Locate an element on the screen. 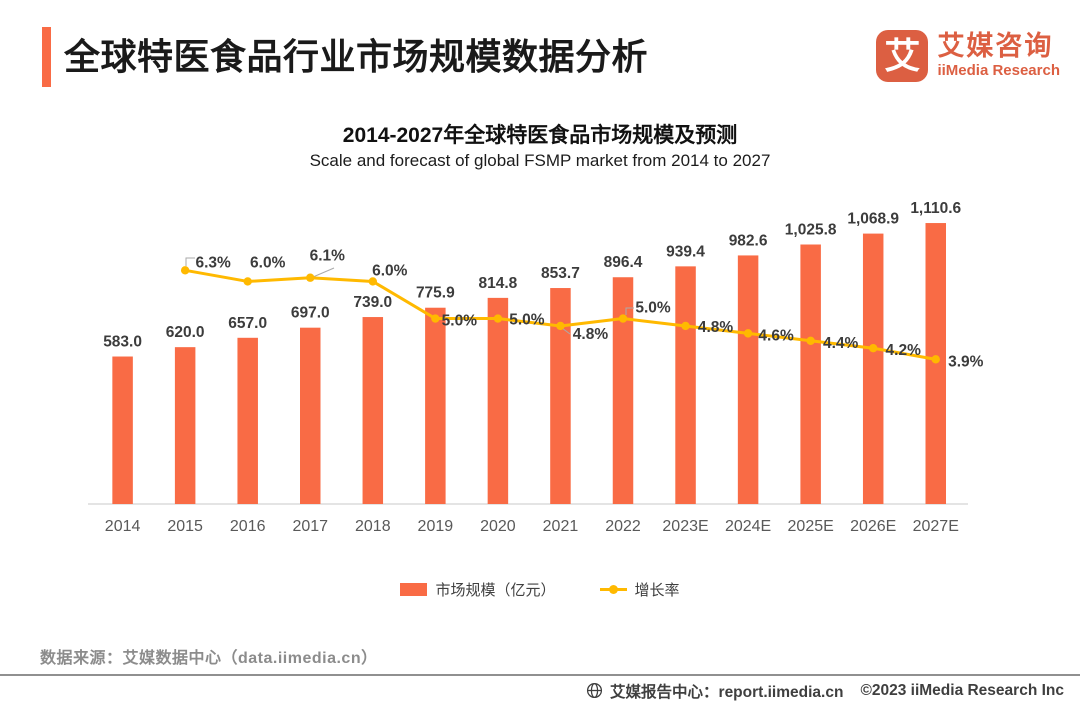 The width and height of the screenshot is (1080, 702). svg-text: 982.6 is located at coordinates (748, 240).